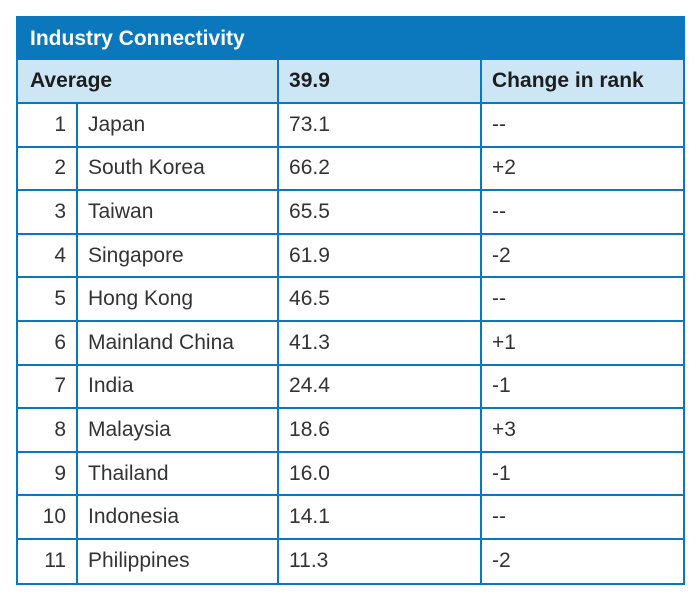 The image size is (700, 604). What do you see at coordinates (48, 299) in the screenshot?
I see `rank-cell: 5` at bounding box center [48, 299].